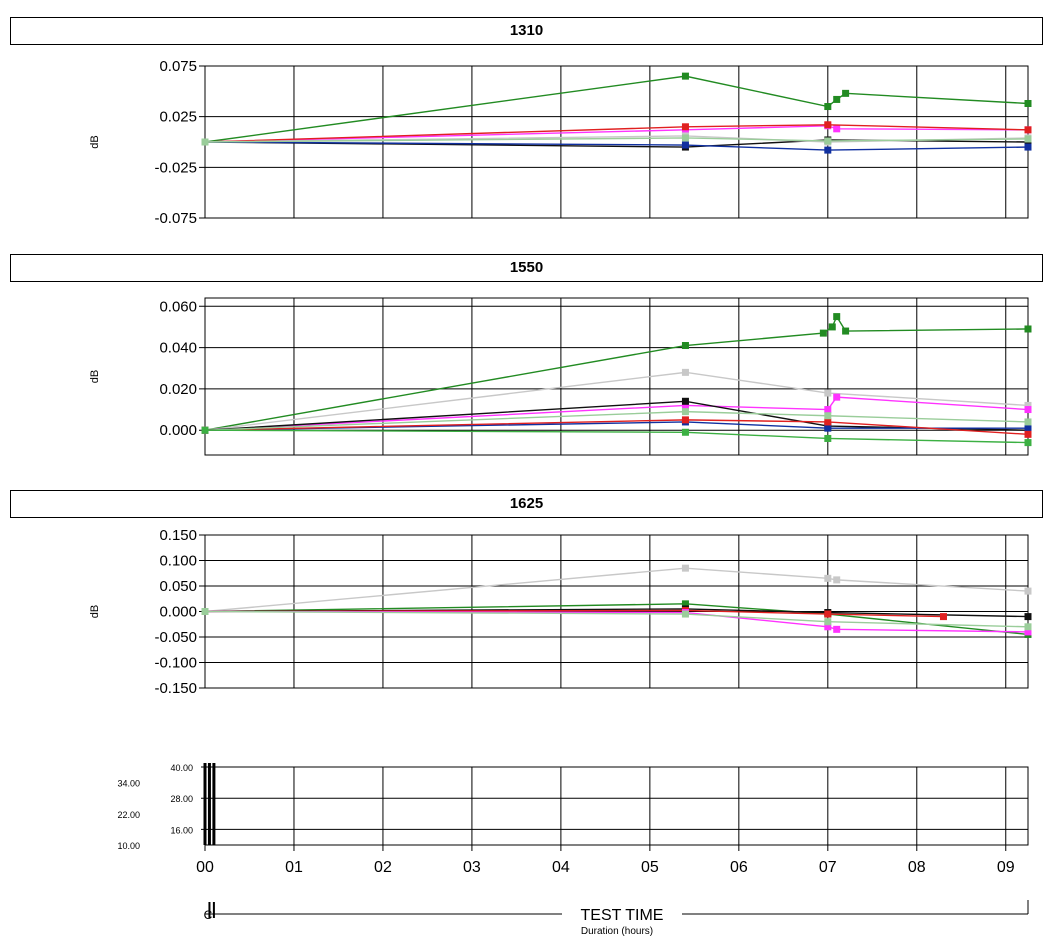 The height and width of the screenshot is (945, 1043). I want to click on y-tick-label: 0.060, so click(178, 306).